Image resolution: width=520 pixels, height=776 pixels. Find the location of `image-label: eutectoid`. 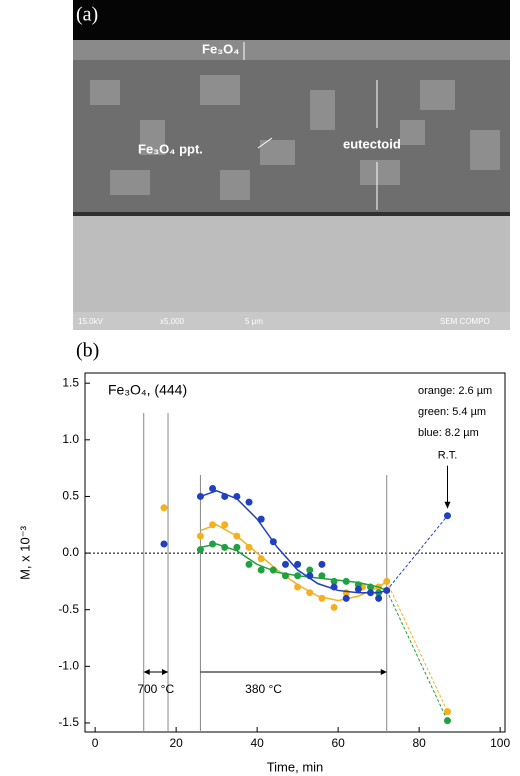

image-label: eutectoid is located at coordinates (372, 143).